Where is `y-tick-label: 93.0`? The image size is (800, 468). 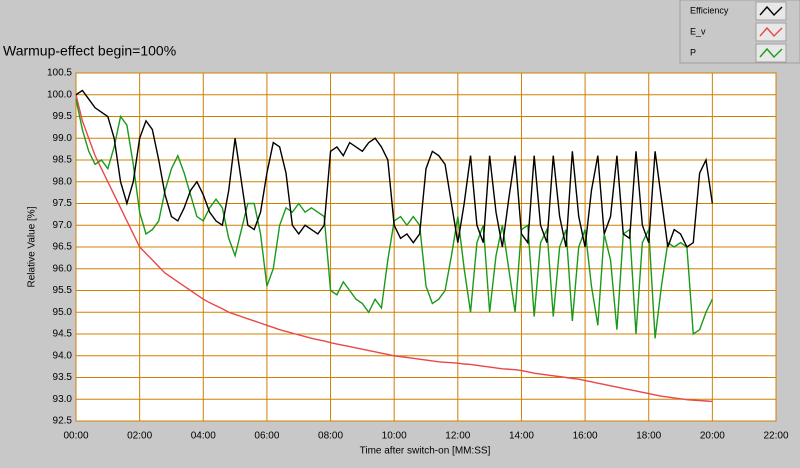
y-tick-label: 93.0 is located at coordinates (63, 399).